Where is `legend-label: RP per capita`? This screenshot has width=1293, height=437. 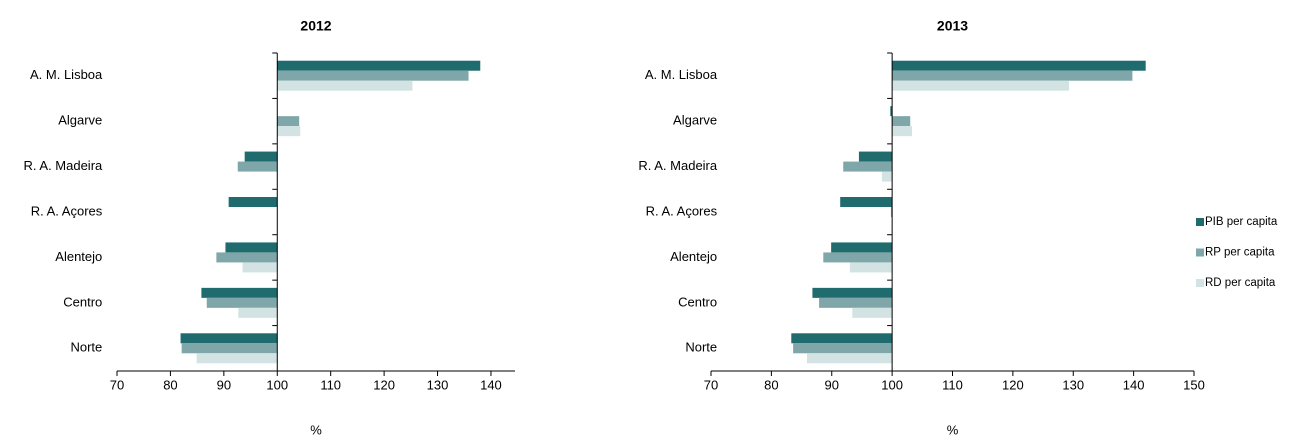
legend-label: RP per capita is located at coordinates (1240, 253).